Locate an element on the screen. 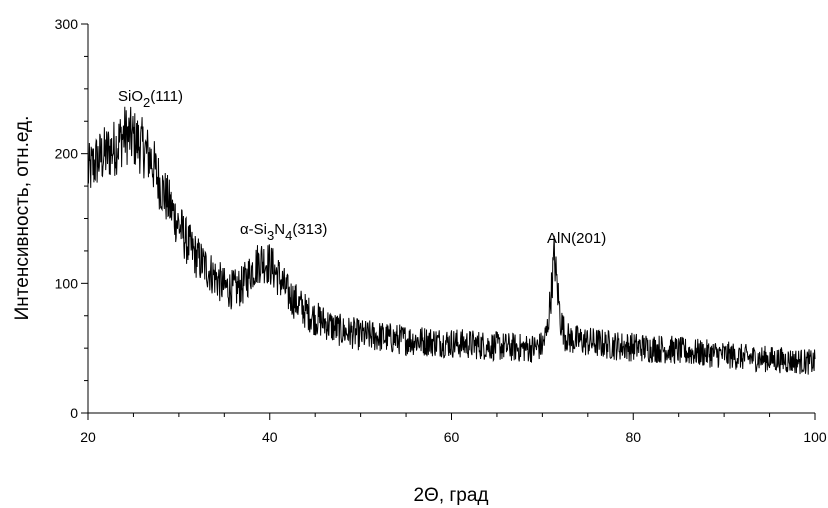 The width and height of the screenshot is (828, 508). x-axis-ticks: 20 40 60 80 100 is located at coordinates (453, 429).